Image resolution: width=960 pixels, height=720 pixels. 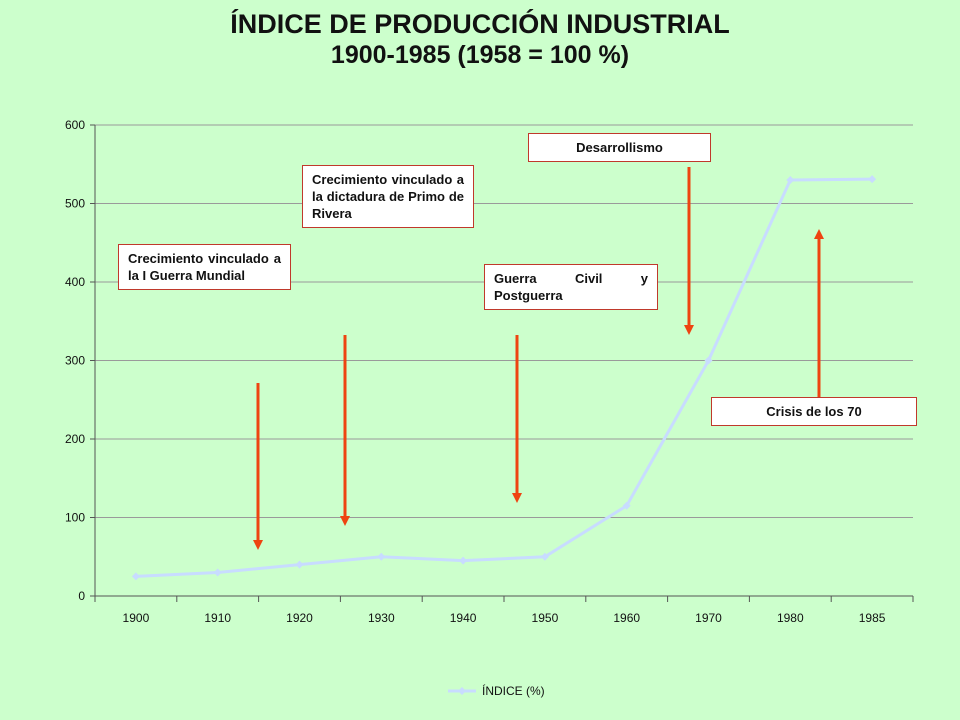 What do you see at coordinates (463, 618) in the screenshot?
I see `tick-label-x-1940: 1940` at bounding box center [463, 618].